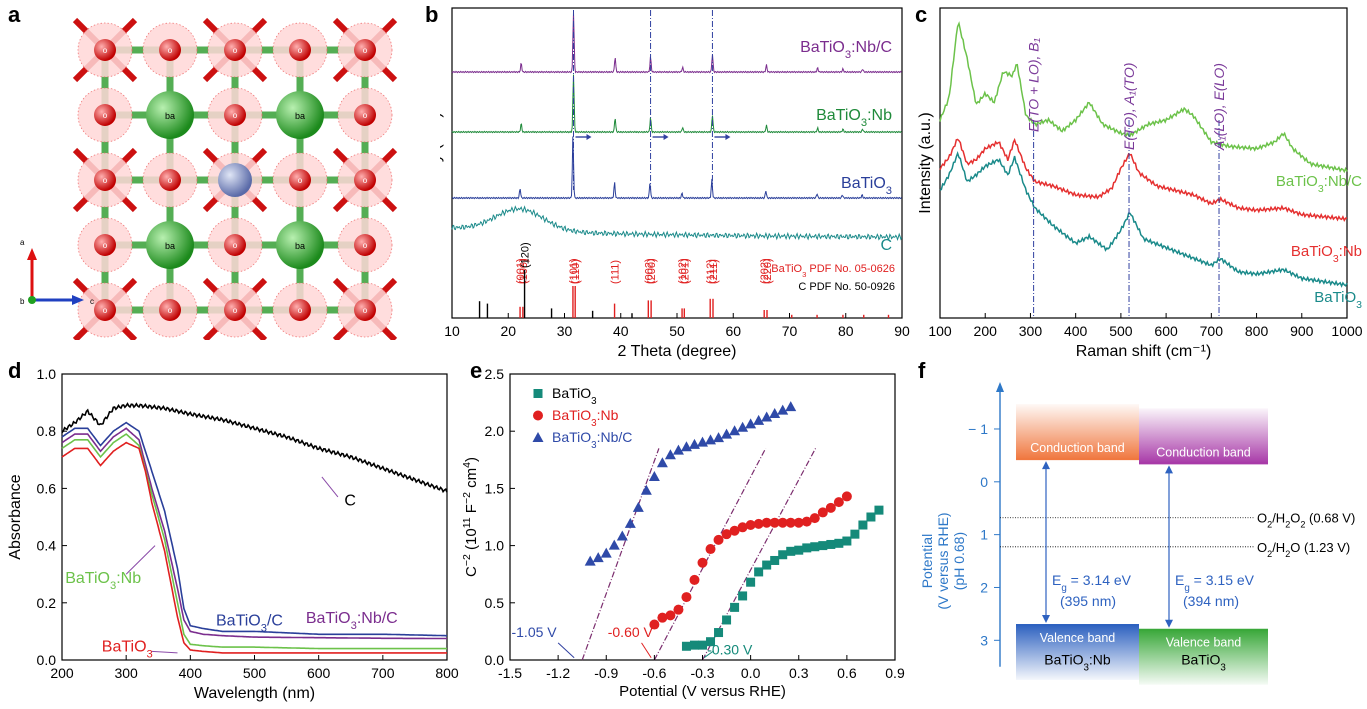  What do you see at coordinates (538, 437) in the screenshot?
I see `ms-legend-marker` at bounding box center [538, 437].